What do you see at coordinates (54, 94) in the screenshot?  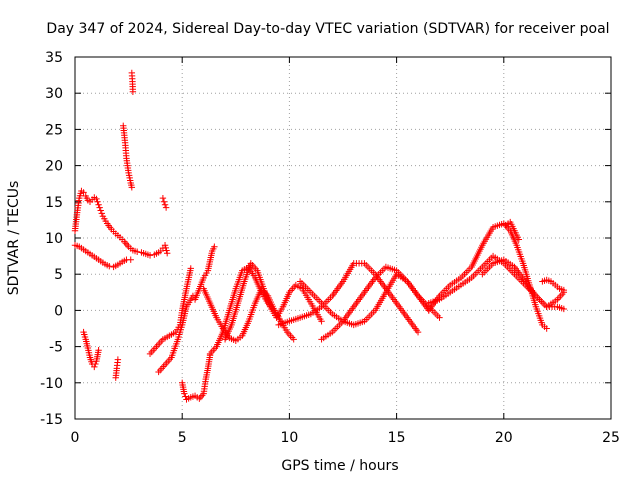 I see `y-tick-label: 30` at bounding box center [54, 94].